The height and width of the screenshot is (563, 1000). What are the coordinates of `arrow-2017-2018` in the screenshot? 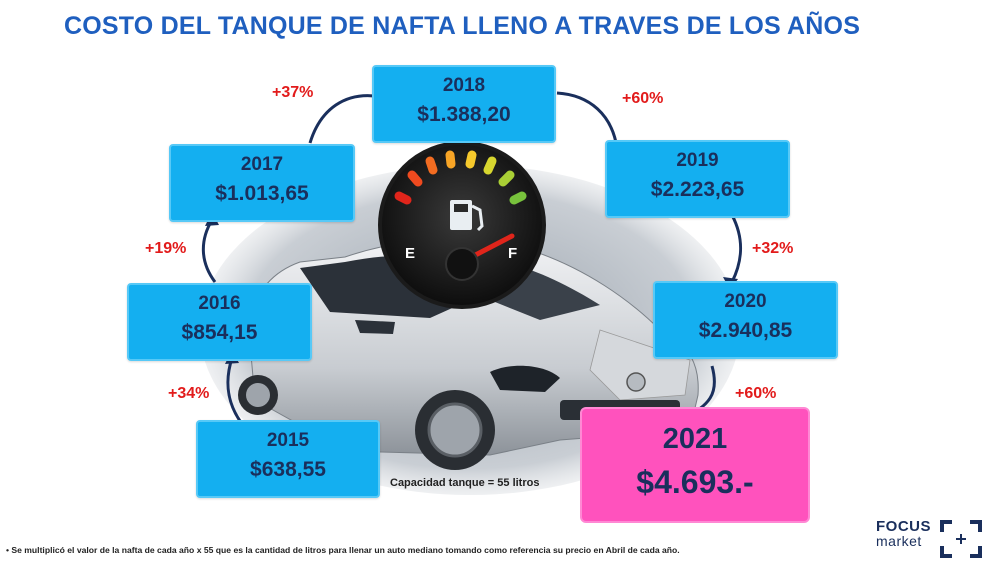 It's located at (345, 119).